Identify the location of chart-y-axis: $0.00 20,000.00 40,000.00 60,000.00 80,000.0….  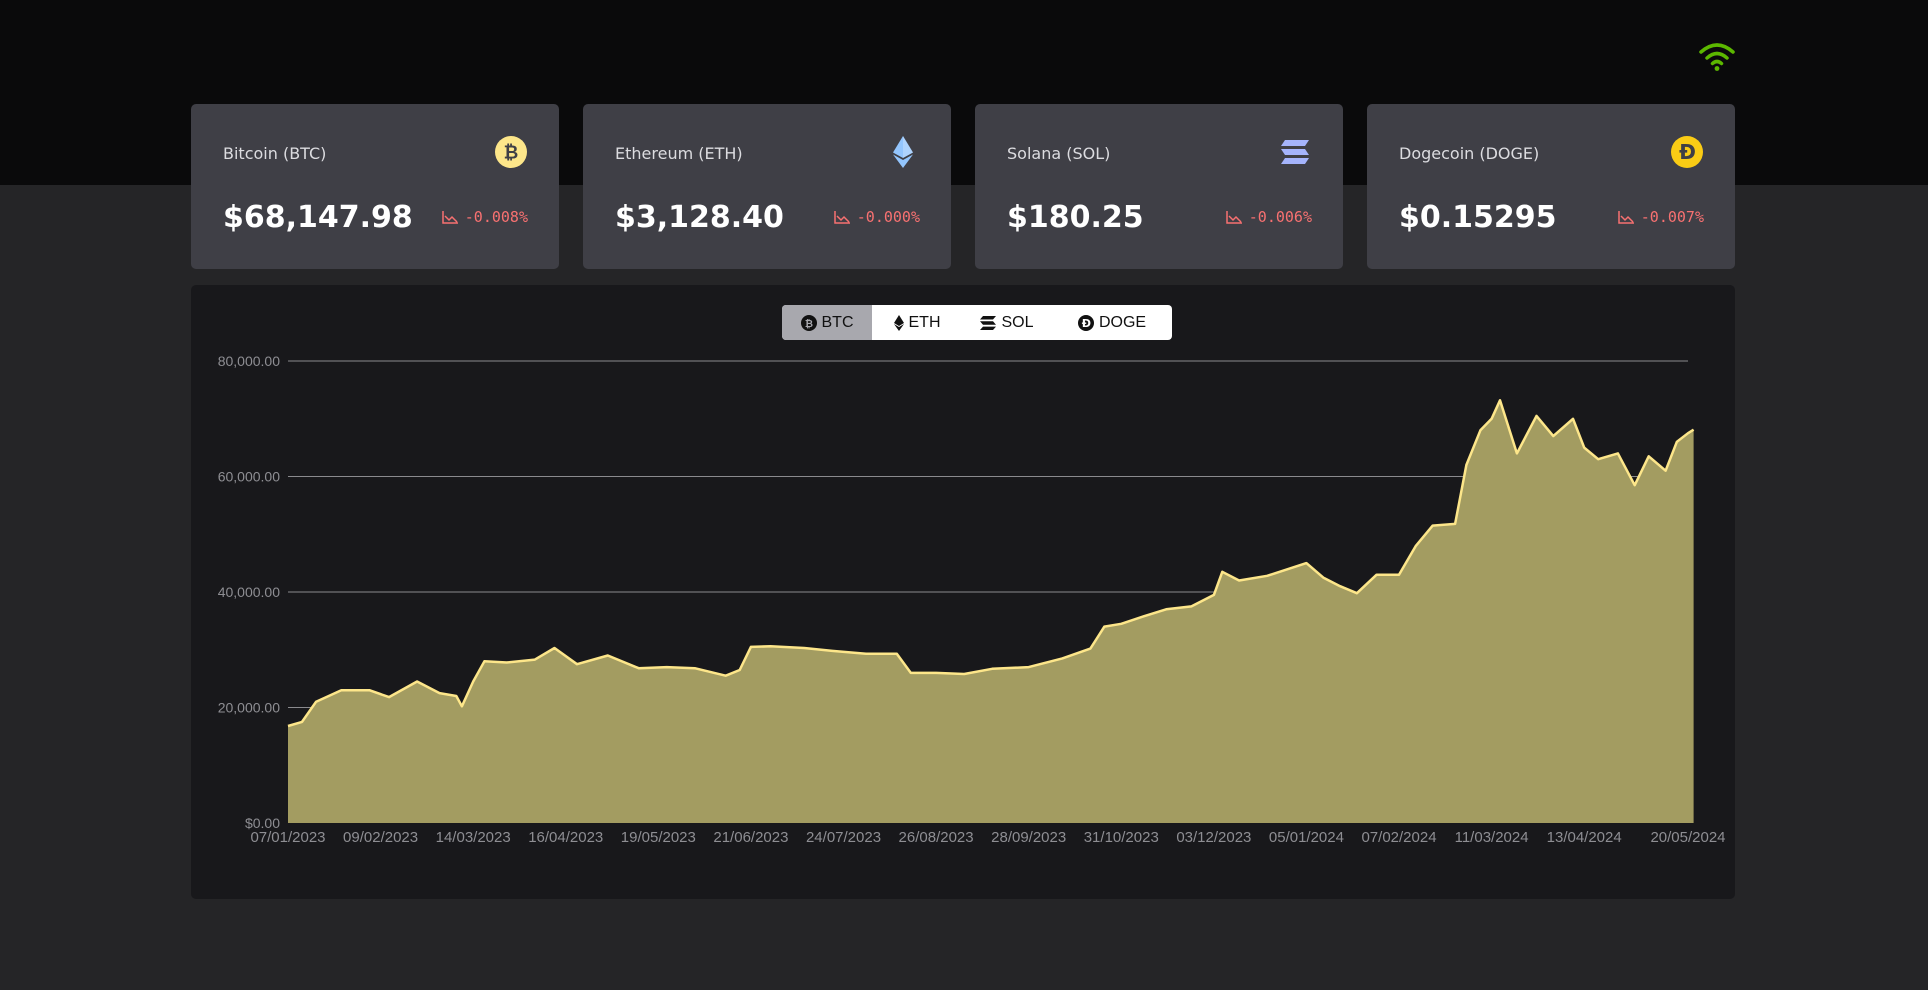
(249, 592).